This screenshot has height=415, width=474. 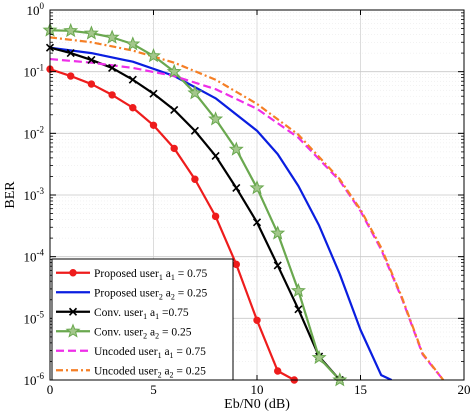 What do you see at coordinates (150, 353) in the screenshot?
I see `legend-label-5: Uncoded user1 a1 = 0.75` at bounding box center [150, 353].